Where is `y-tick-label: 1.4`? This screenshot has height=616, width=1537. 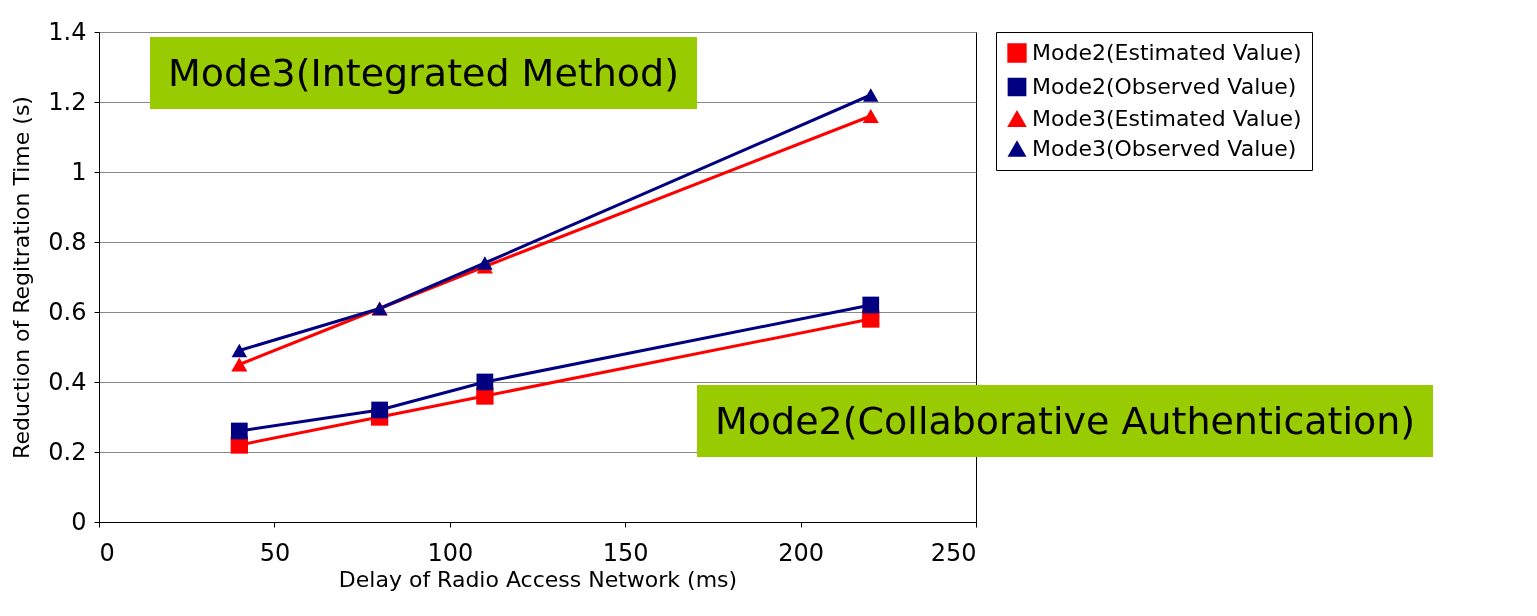 y-tick-label: 1.4 is located at coordinates (67, 31).